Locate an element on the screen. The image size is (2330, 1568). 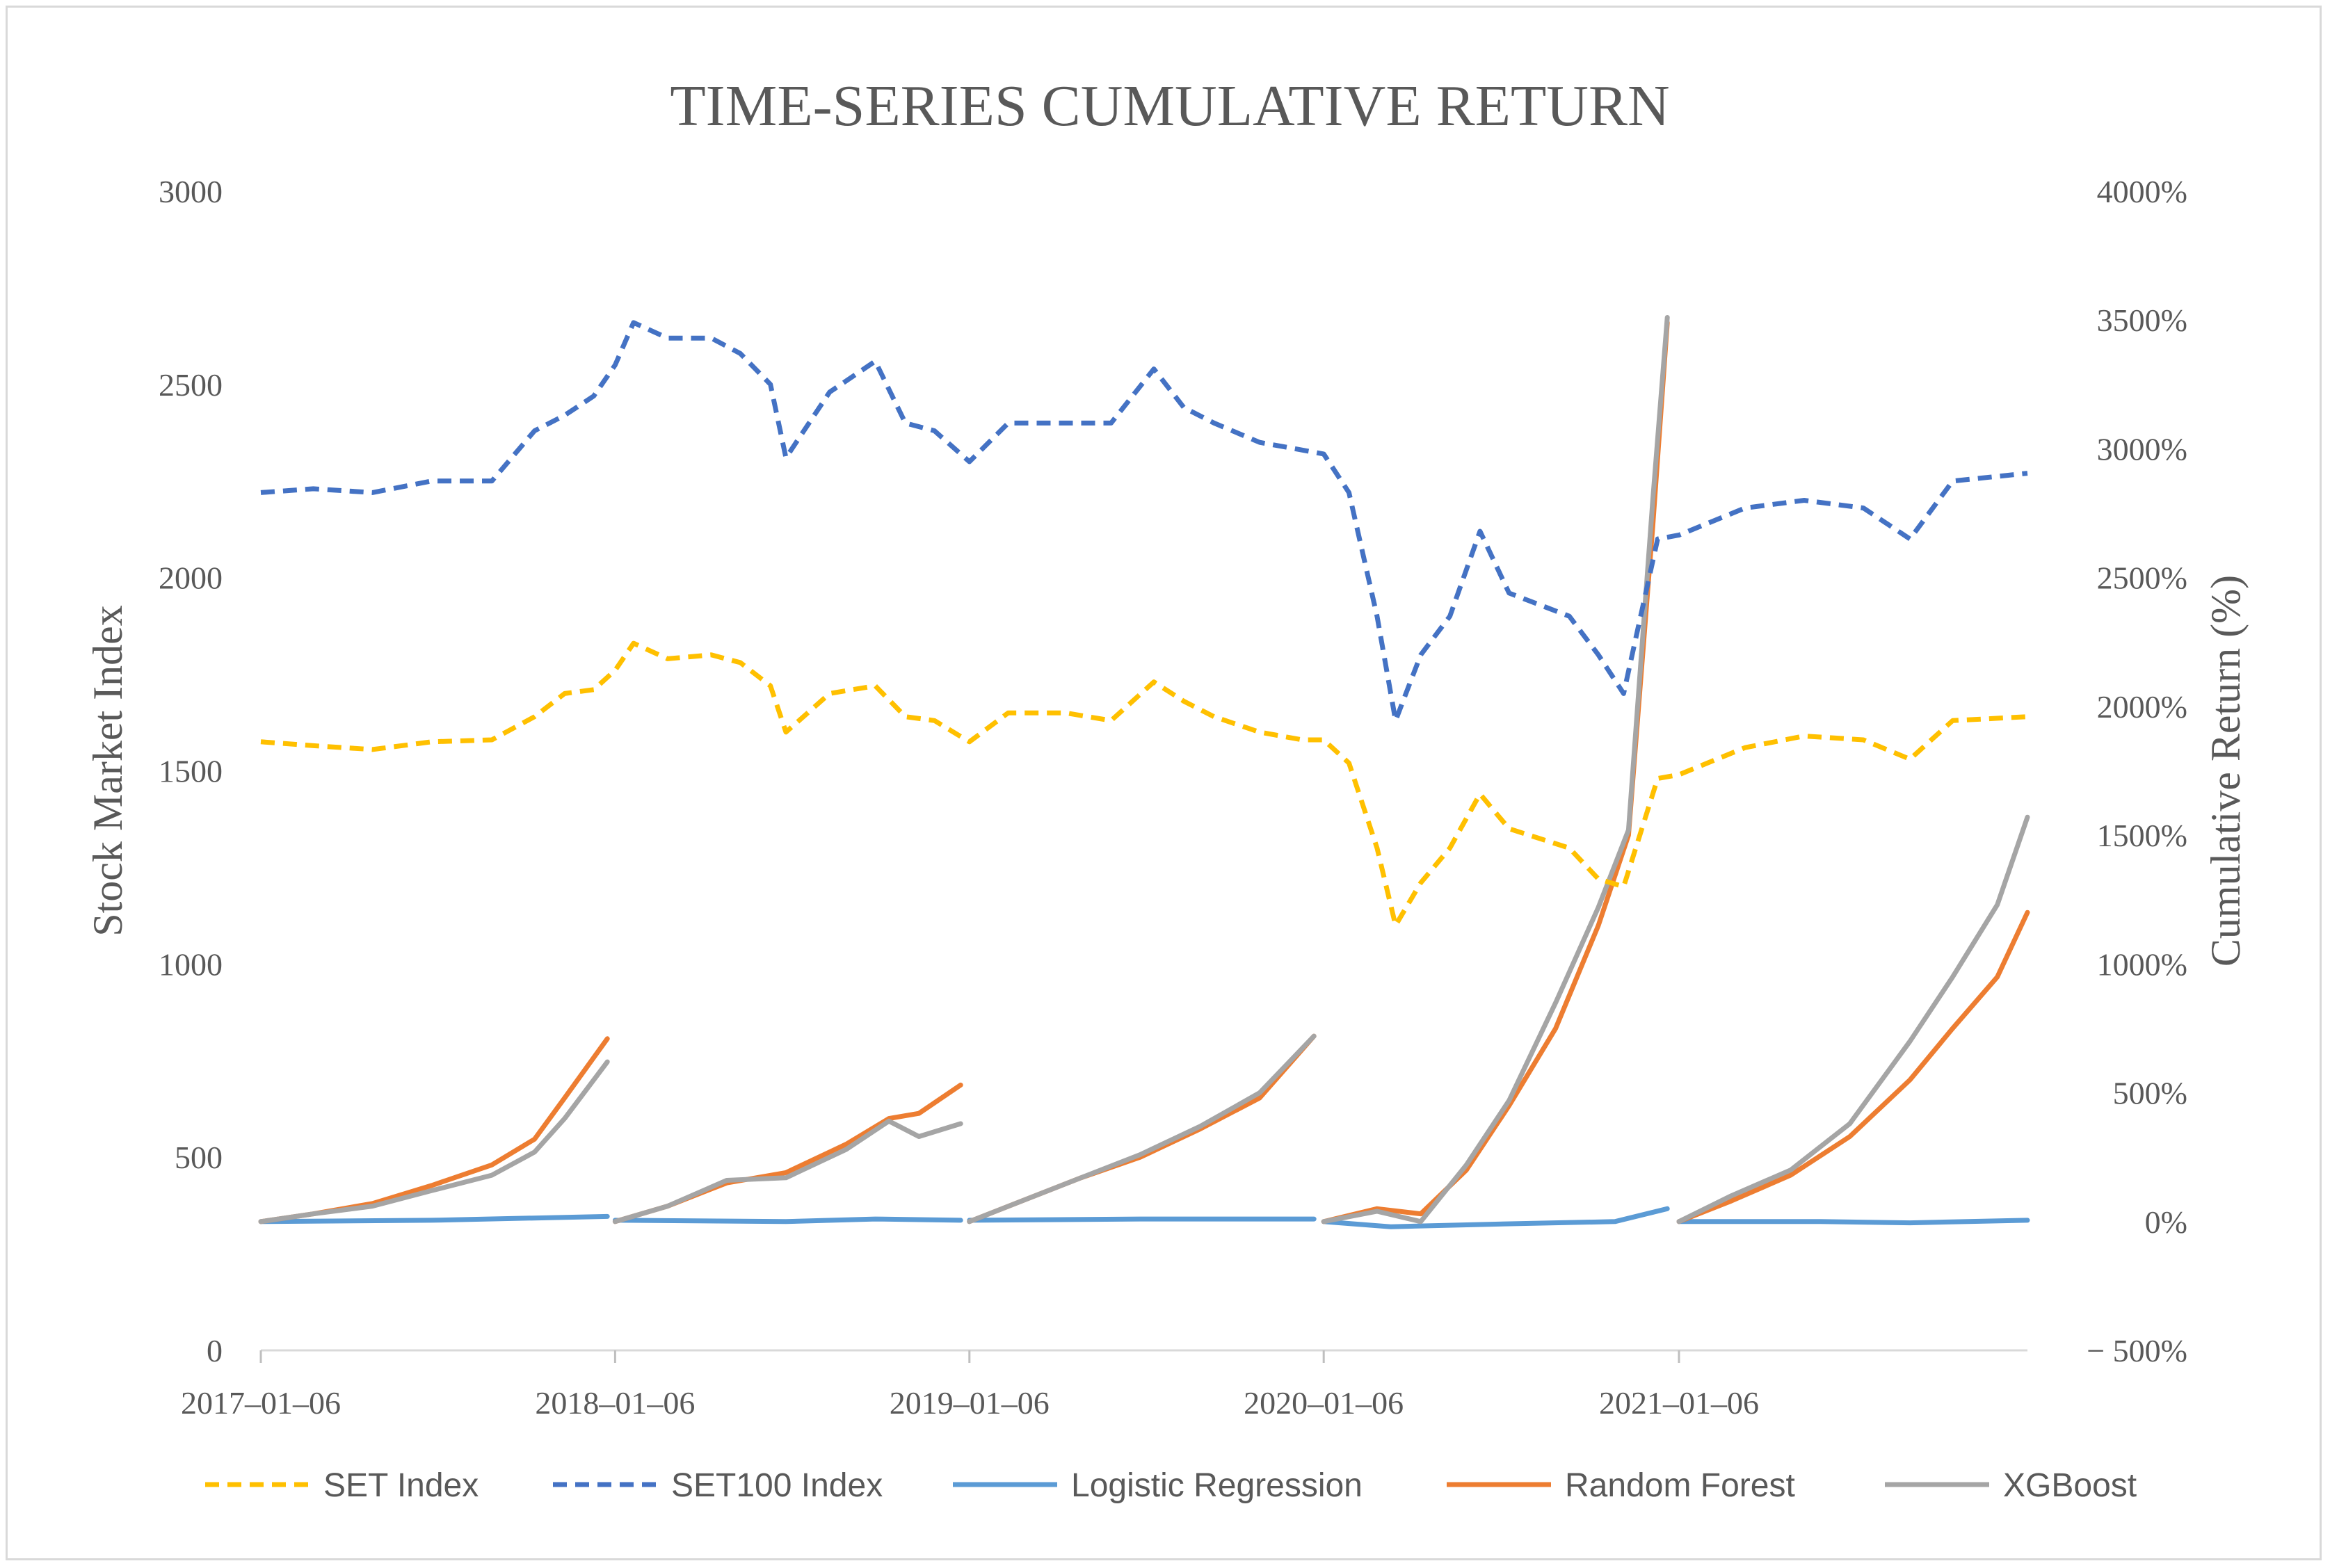
x-tick-label: 2019–01–06 is located at coordinates (970, 1403).